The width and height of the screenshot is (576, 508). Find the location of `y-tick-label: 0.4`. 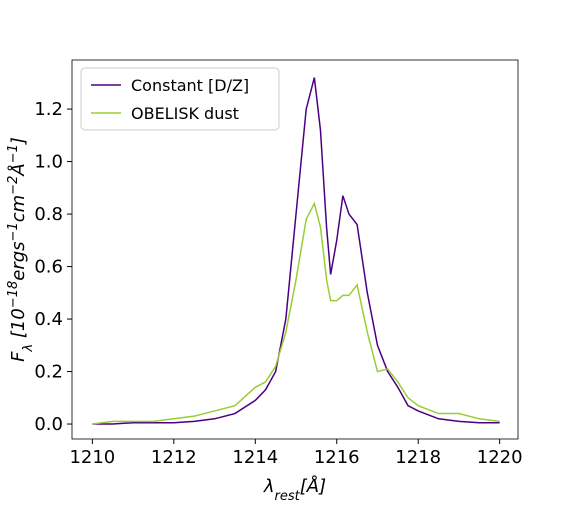

y-tick-label: 0.4 is located at coordinates (48, 319).